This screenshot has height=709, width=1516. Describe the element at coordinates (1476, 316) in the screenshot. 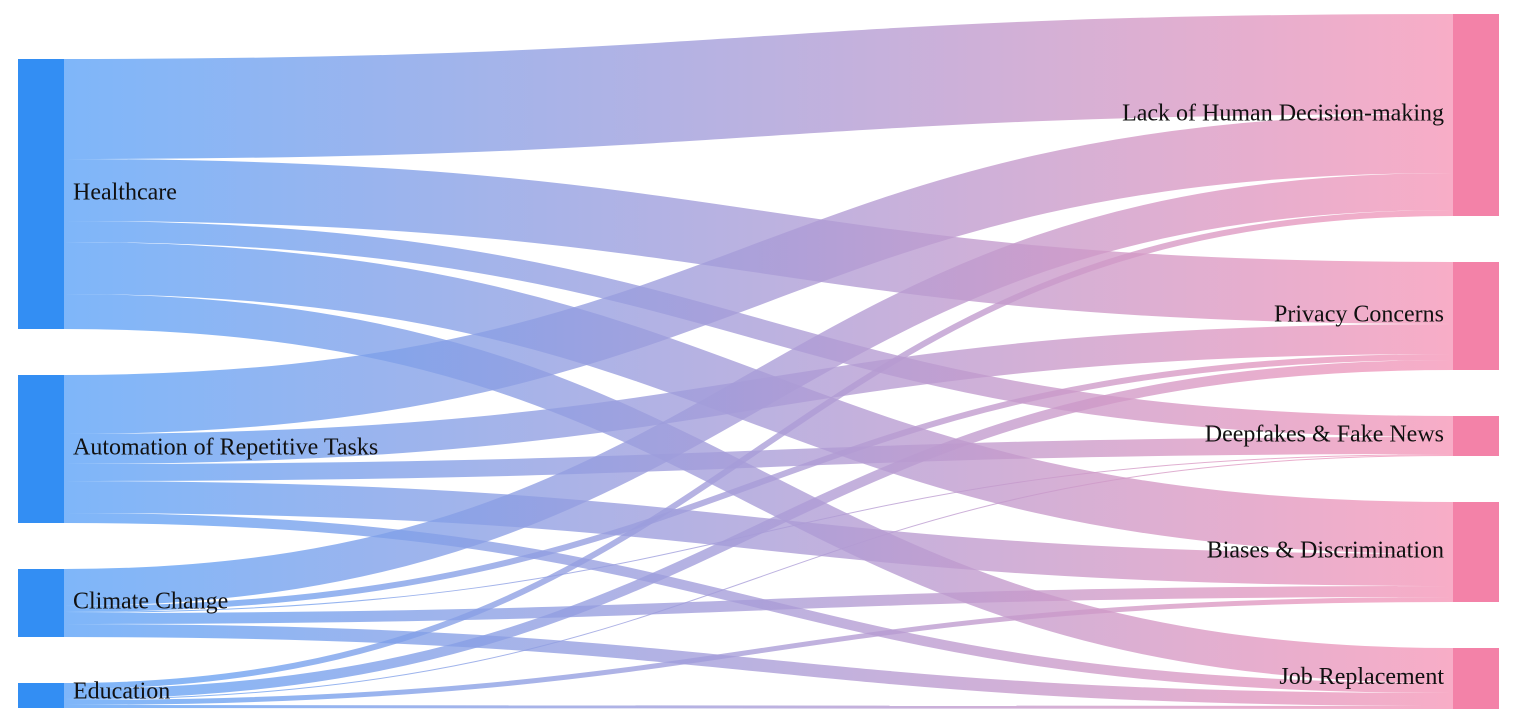

I see `node-privacy` at that location.